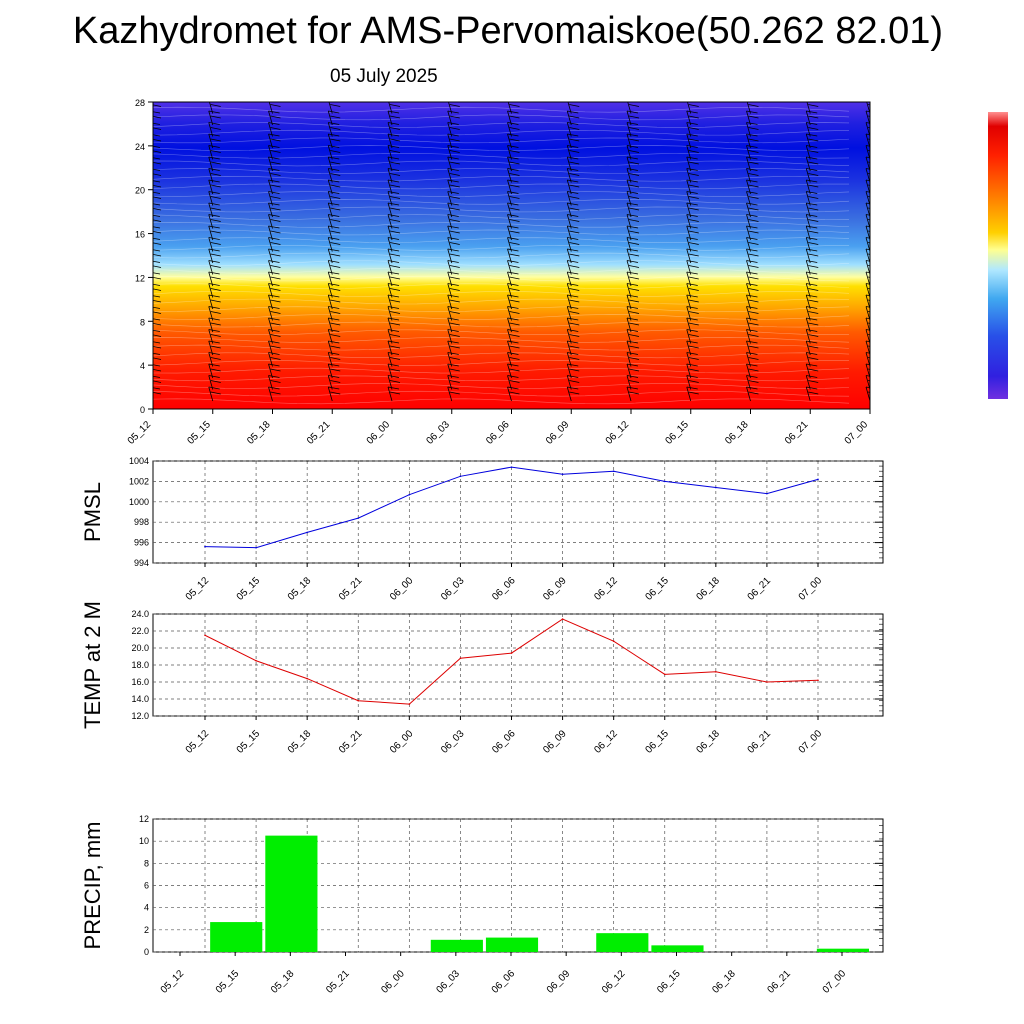 The height and width of the screenshot is (1024, 1024). I want to click on pmsl-ytick-label: 994, so click(141, 563).